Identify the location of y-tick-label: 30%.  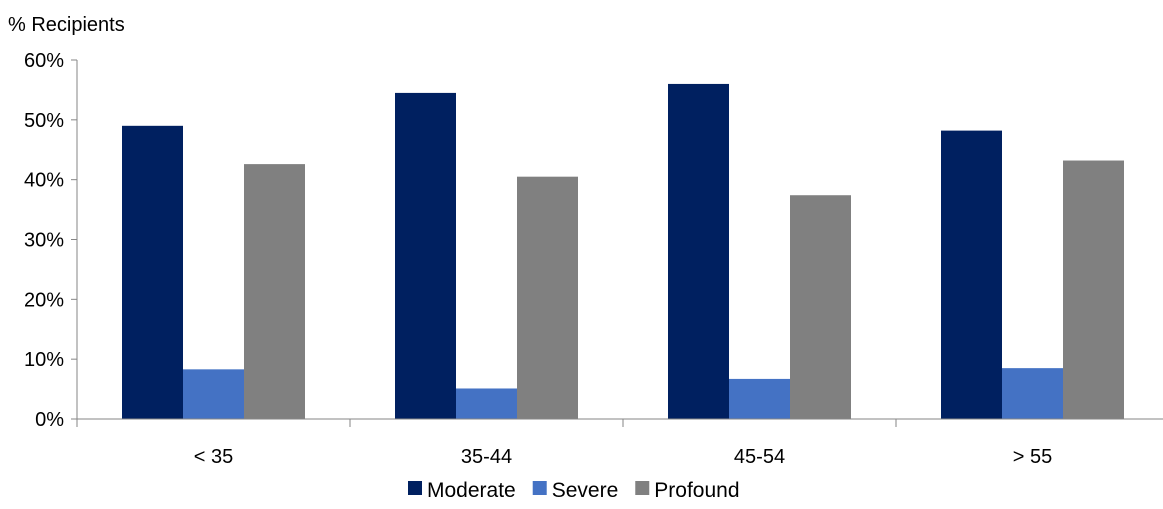
(44, 241).